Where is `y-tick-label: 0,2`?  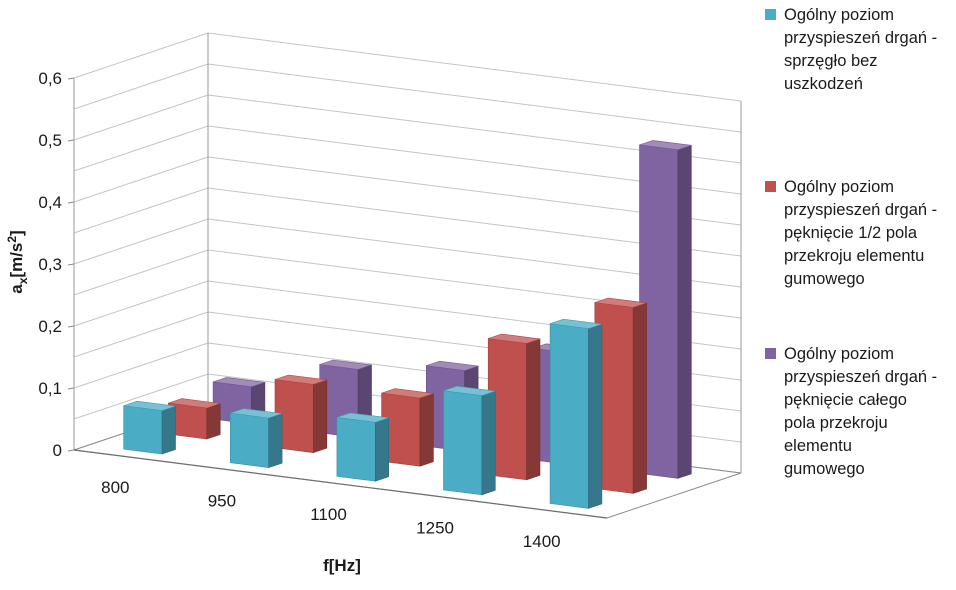 y-tick-label: 0,2 is located at coordinates (50, 326).